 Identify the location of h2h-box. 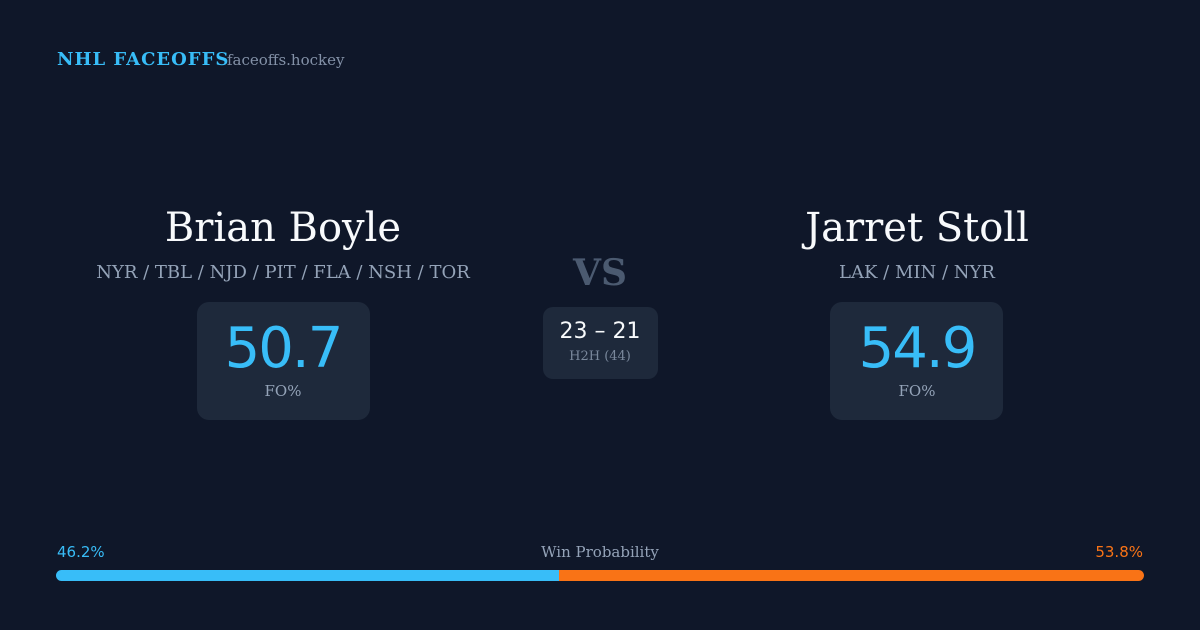
(600, 343).